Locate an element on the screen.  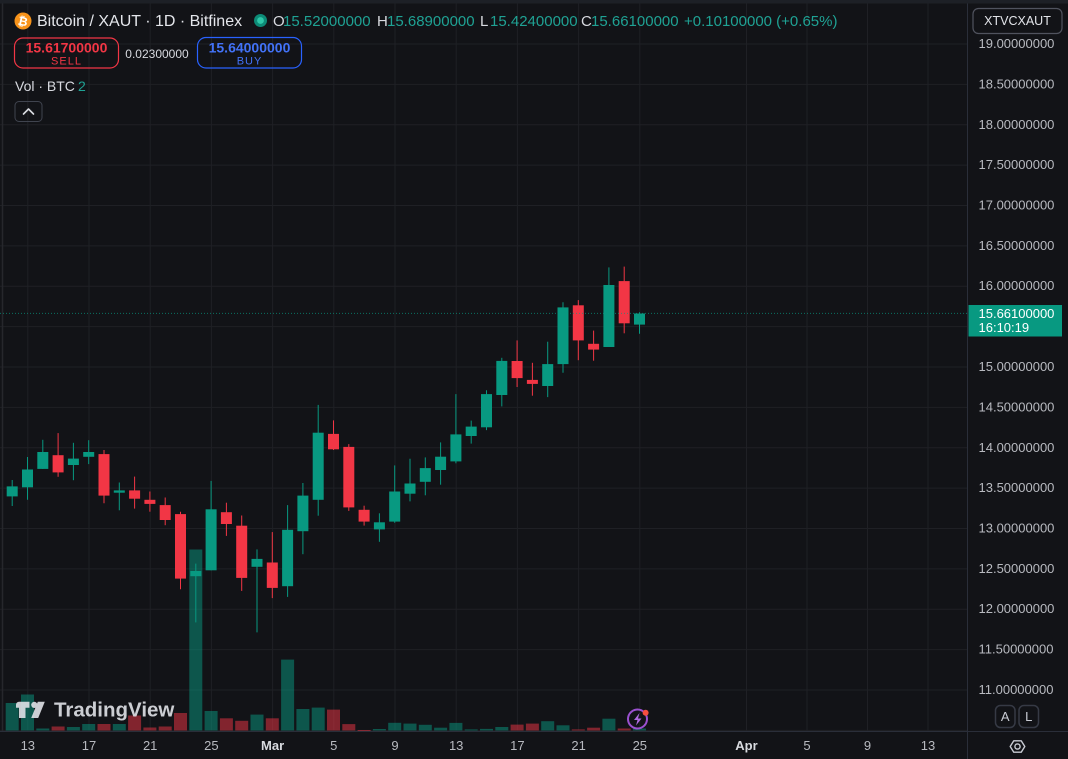
svg-text: 16.00000000 is located at coordinates (1017, 285).